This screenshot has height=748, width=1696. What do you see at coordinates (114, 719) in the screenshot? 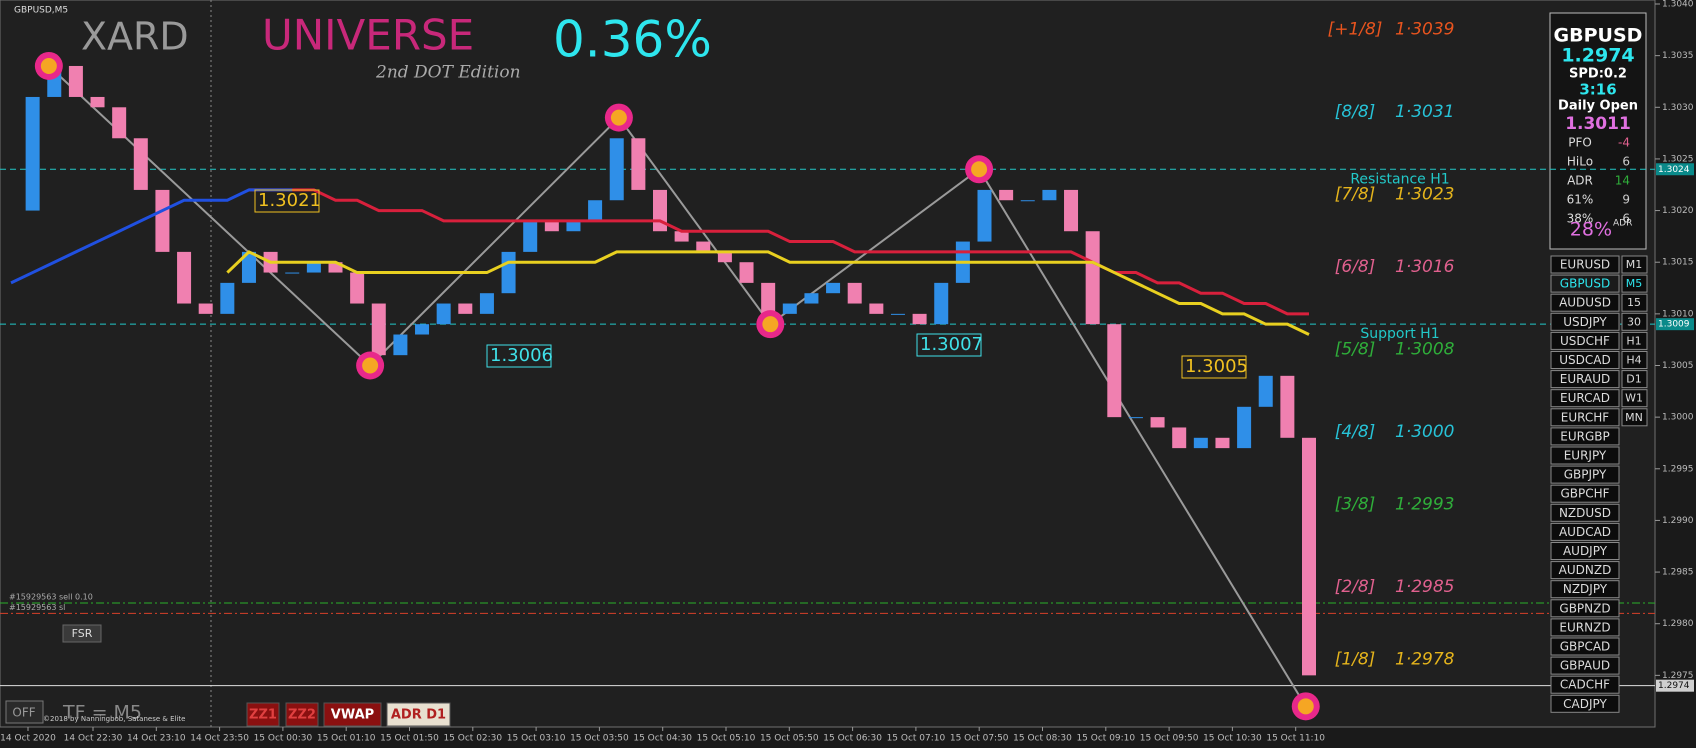
I see `copyright: ©2018 by Nanningbob, Satanese & Elite` at bounding box center [114, 719].